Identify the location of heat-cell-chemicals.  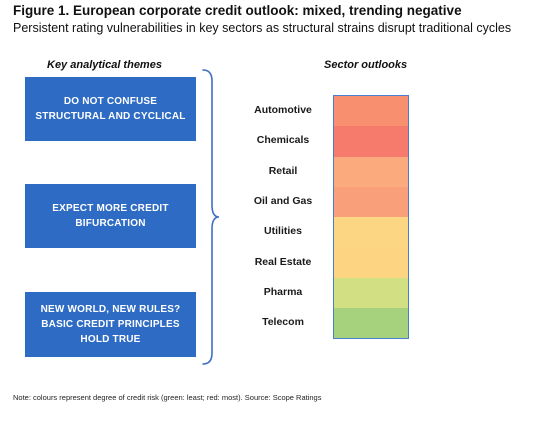
(371, 141).